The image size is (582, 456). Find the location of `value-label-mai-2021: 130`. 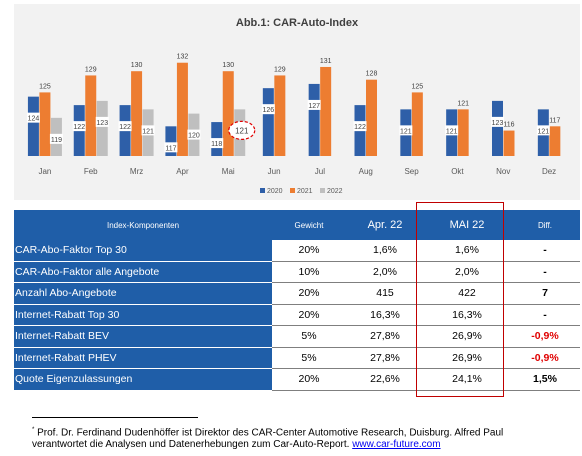

value-label-mai-2021: 130 is located at coordinates (228, 65).